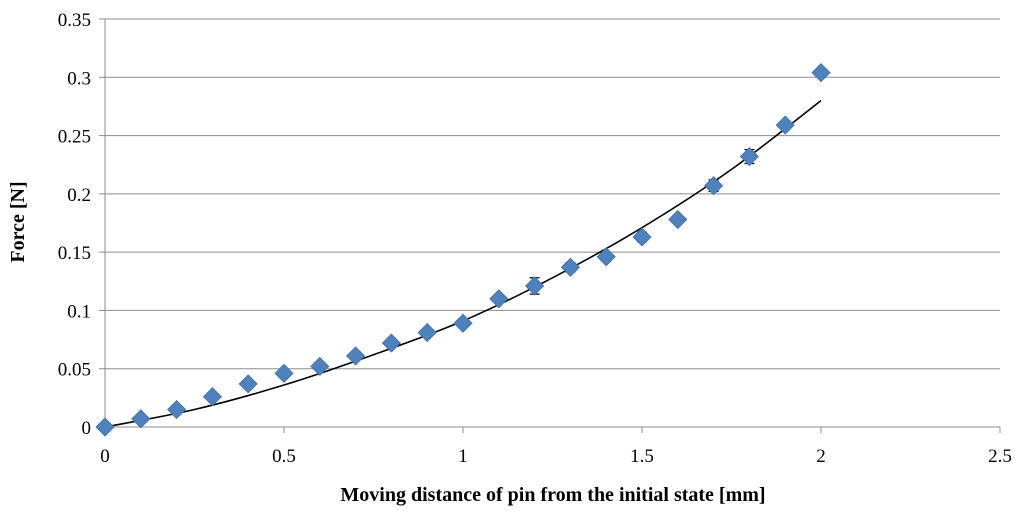  Describe the element at coordinates (821, 456) in the screenshot. I see `x-tick-label-4: 2` at that location.